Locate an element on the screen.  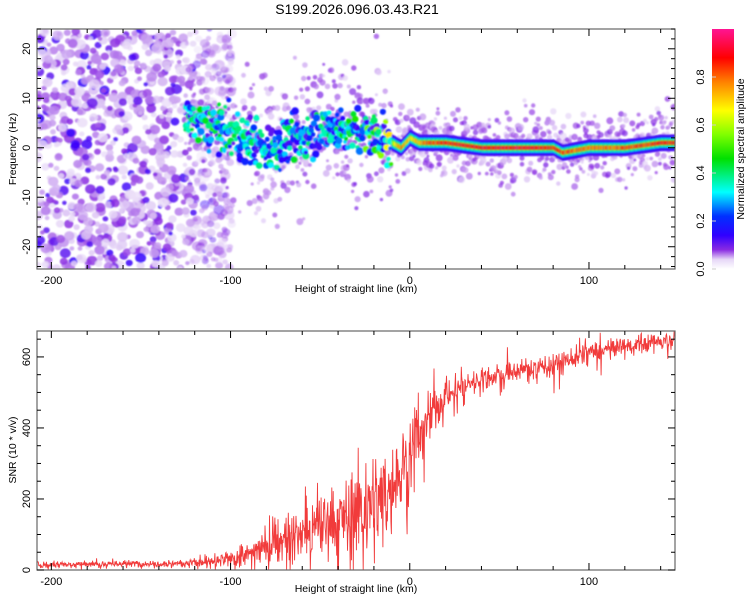
spectrogram-xlabel: Height of straight line (km) is located at coordinates (356, 289).